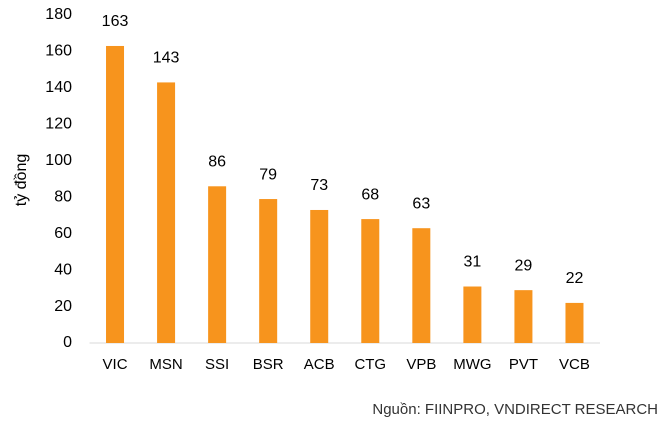  I want to click on data-label: 86, so click(217, 162).